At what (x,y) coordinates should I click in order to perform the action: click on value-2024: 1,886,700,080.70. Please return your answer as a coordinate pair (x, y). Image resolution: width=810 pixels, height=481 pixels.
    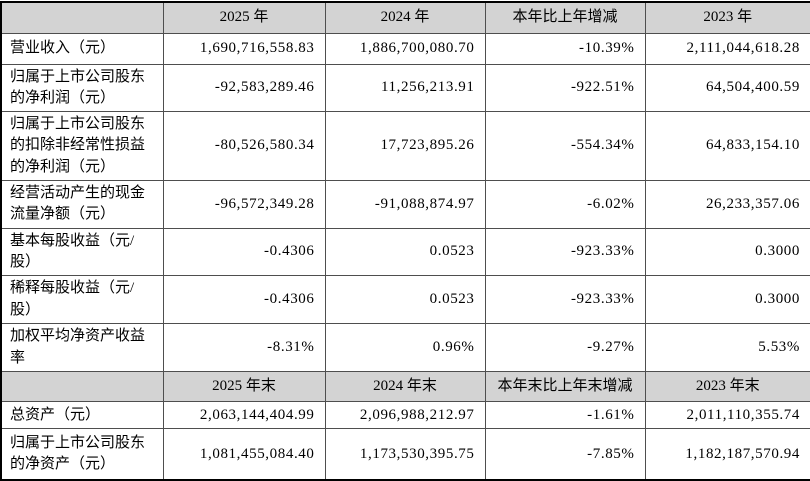
    Looking at the image, I should click on (405, 48).